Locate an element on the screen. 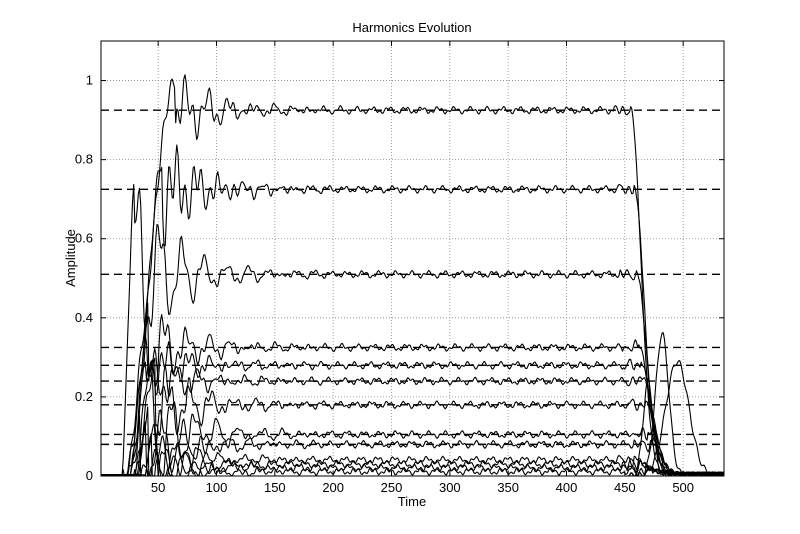 The width and height of the screenshot is (800, 534). x-tick-label: 50 is located at coordinates (158, 487).